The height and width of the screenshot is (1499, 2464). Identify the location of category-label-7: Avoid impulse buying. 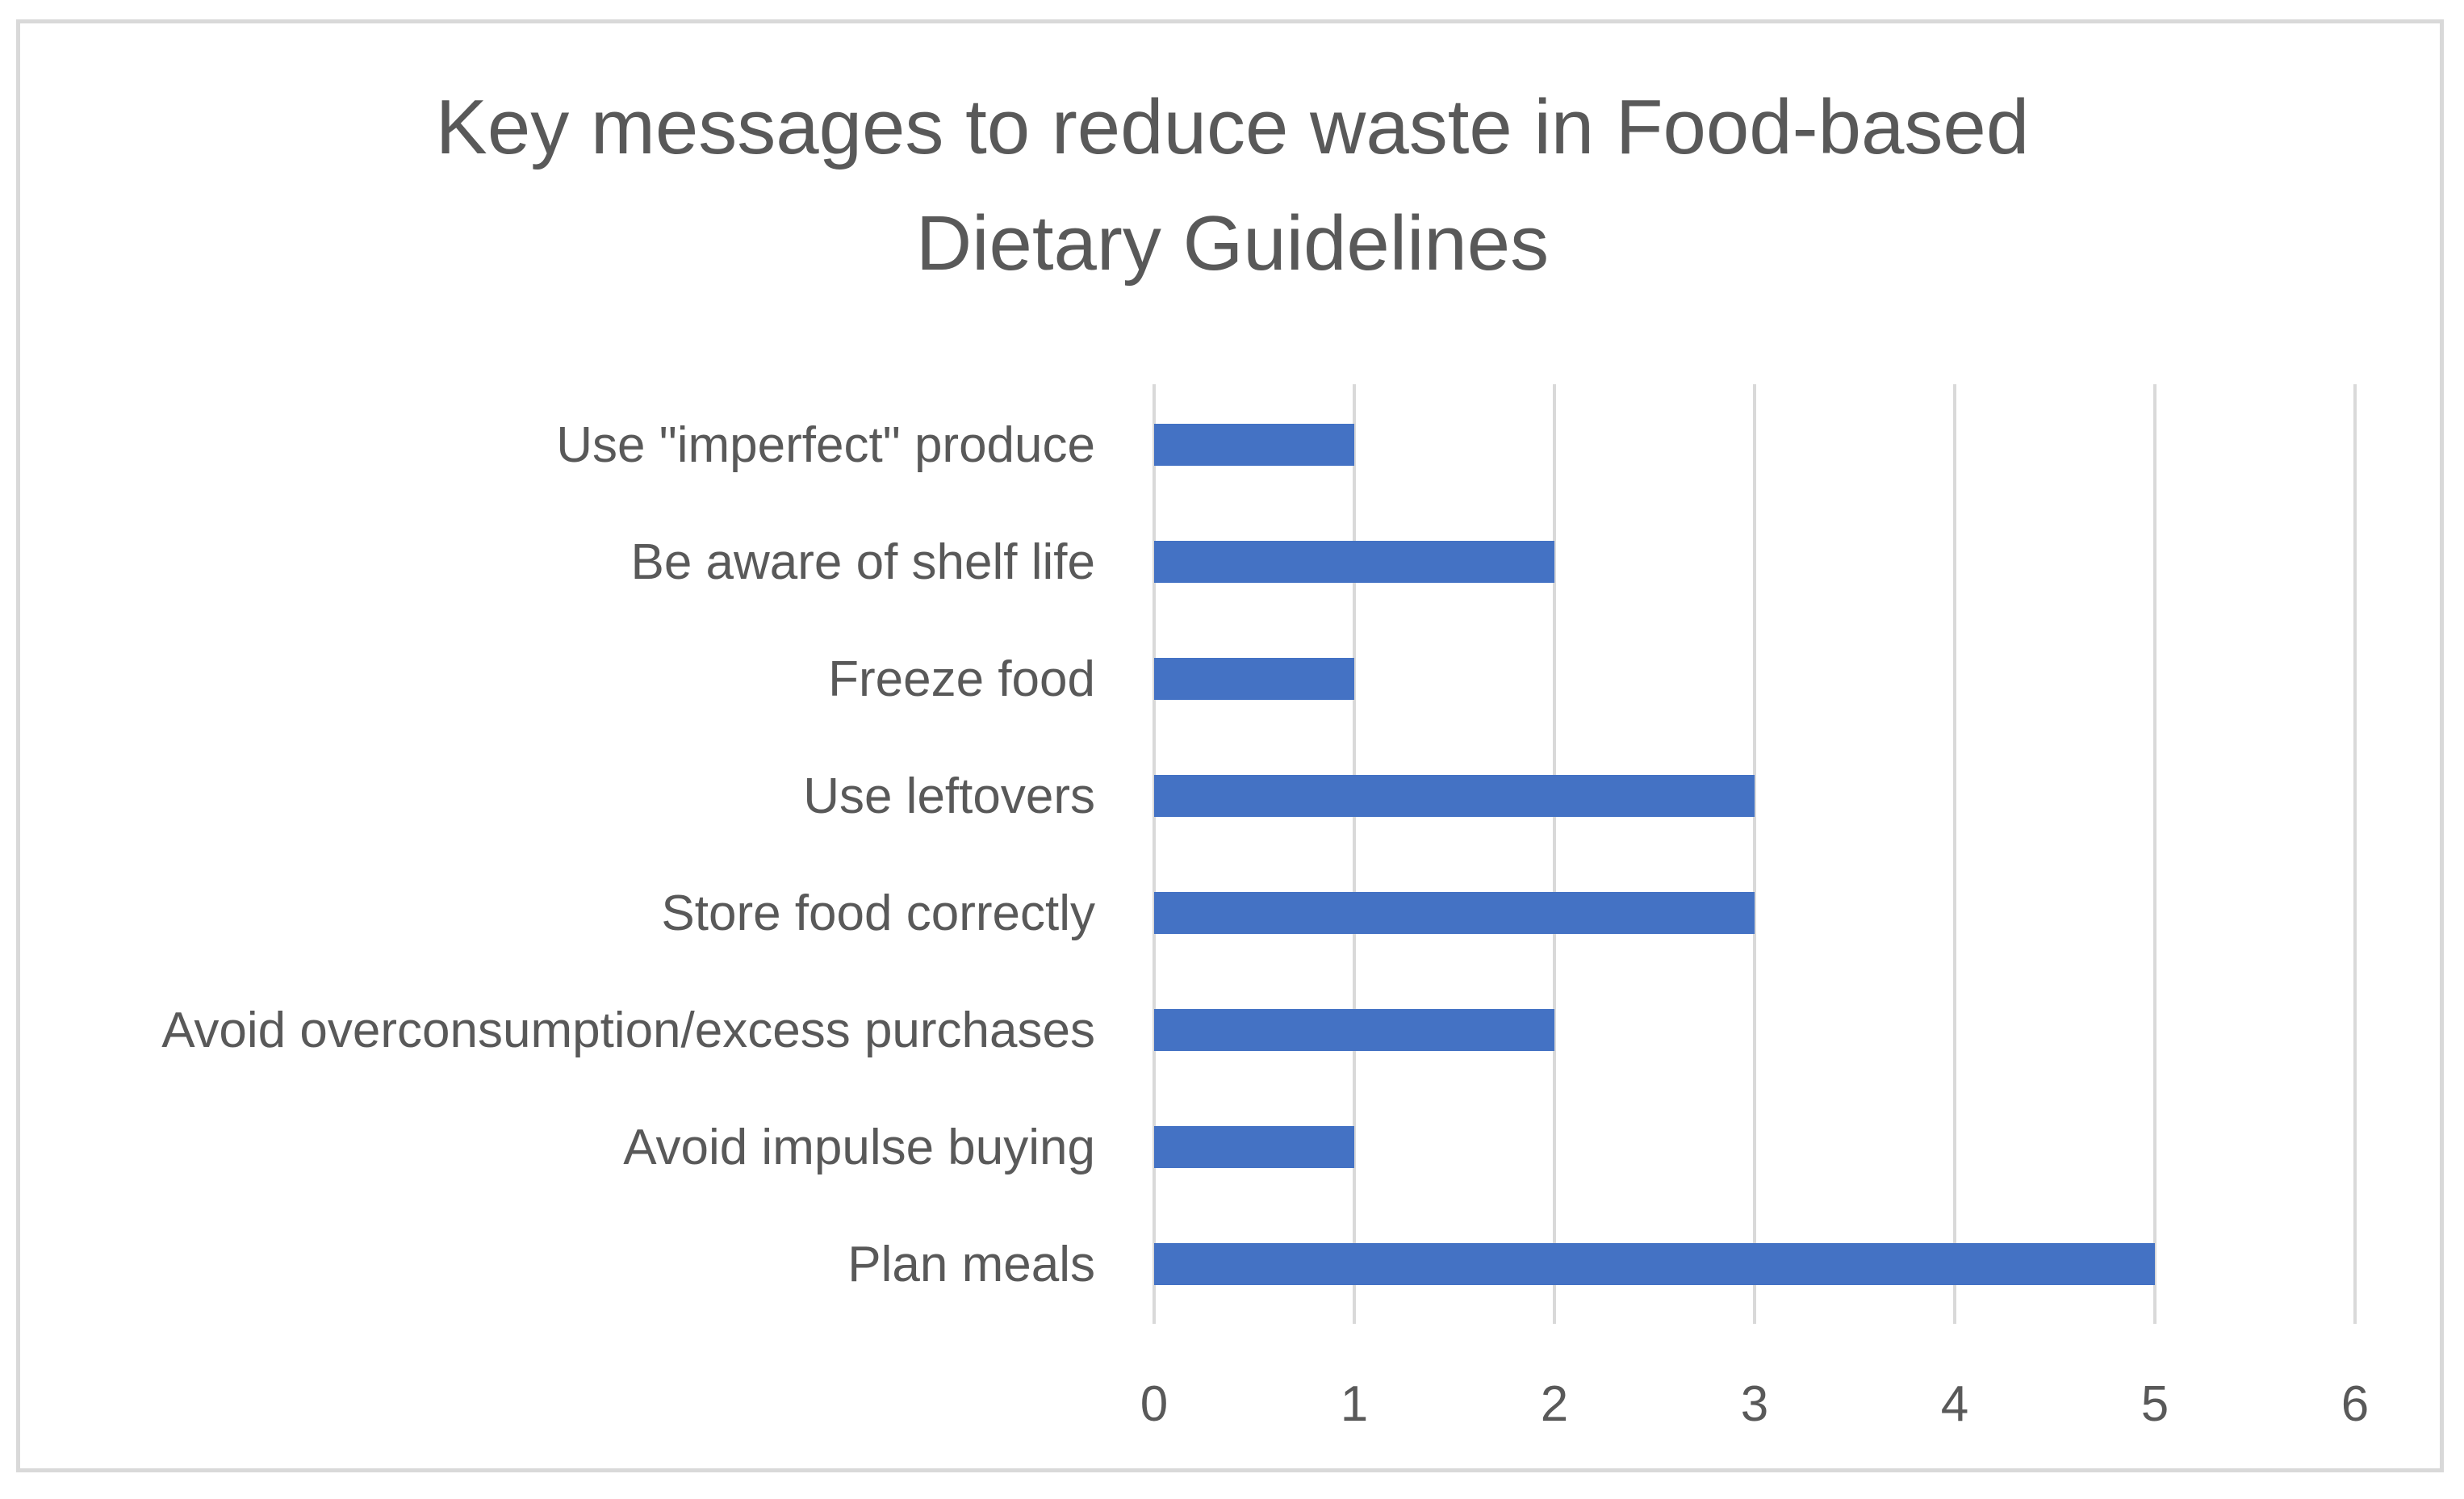
(859, 1148).